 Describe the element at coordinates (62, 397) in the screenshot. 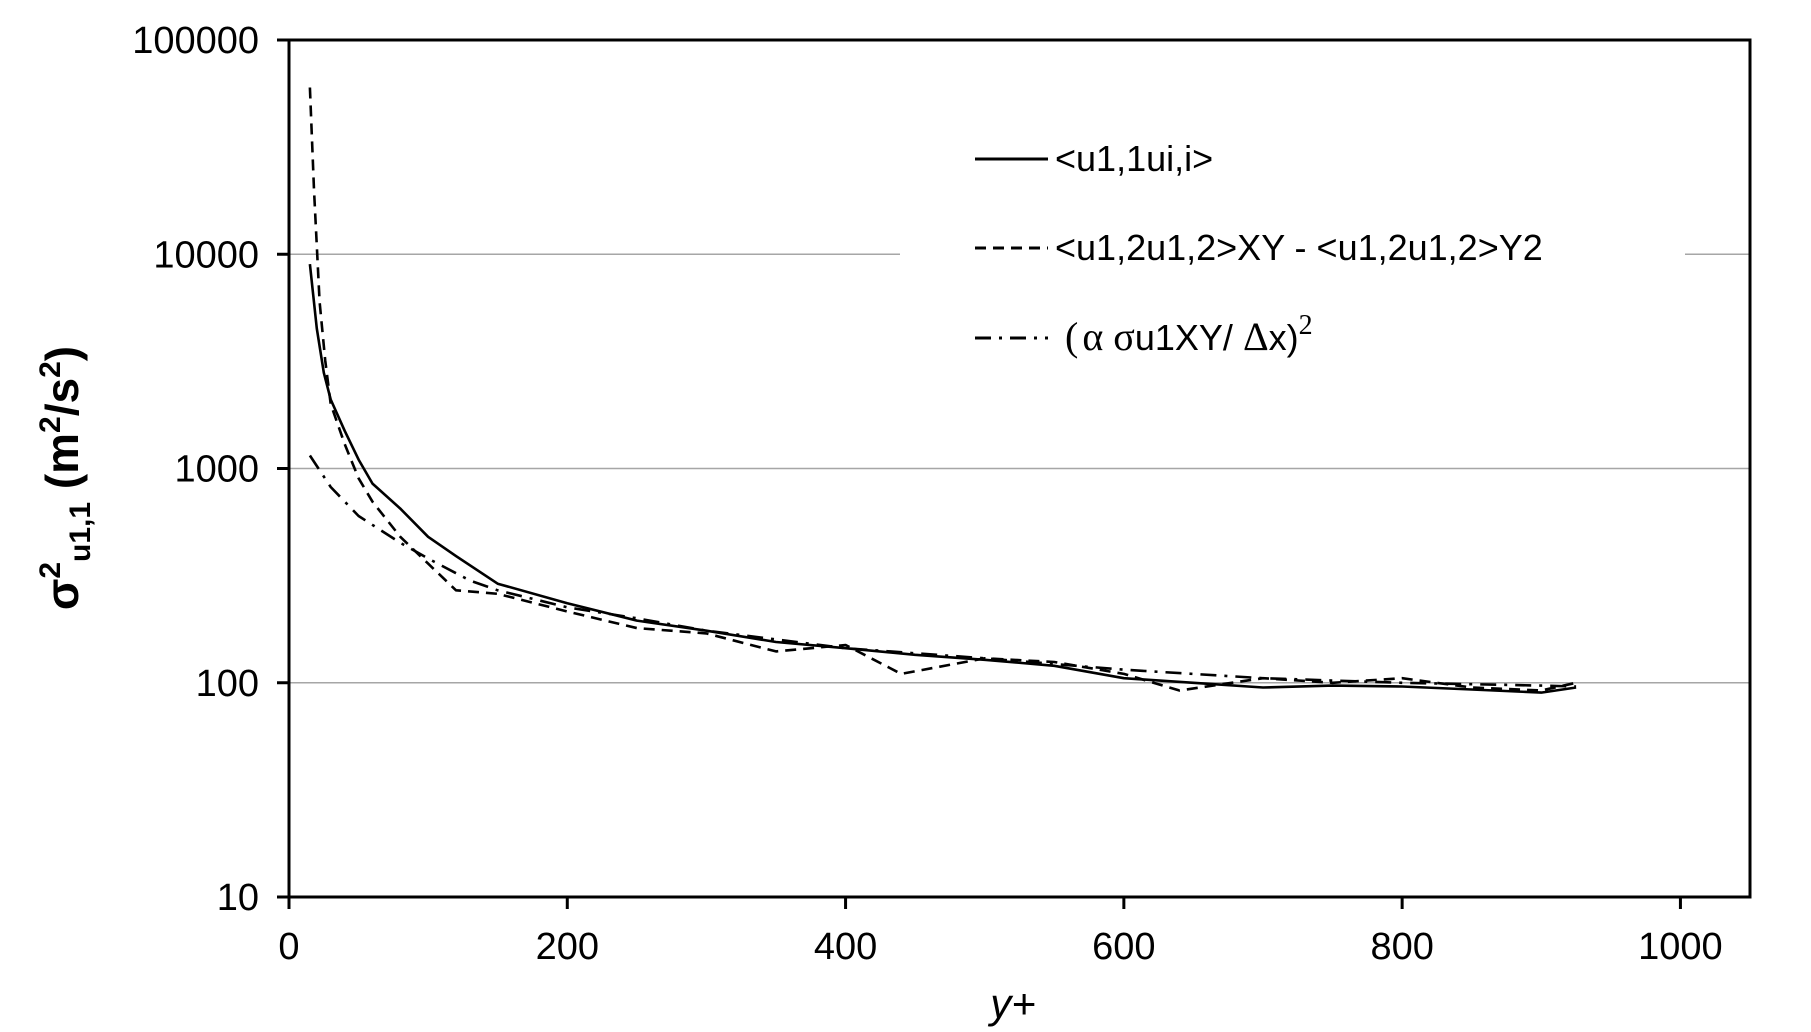

I see `ylabel-units-mid: /s` at that location.